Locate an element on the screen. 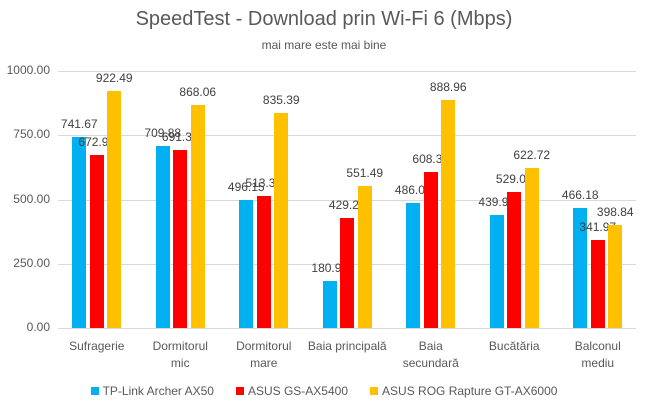 The height and width of the screenshot is (413, 648). x-tick-label: Baia principală is located at coordinates (347, 346).